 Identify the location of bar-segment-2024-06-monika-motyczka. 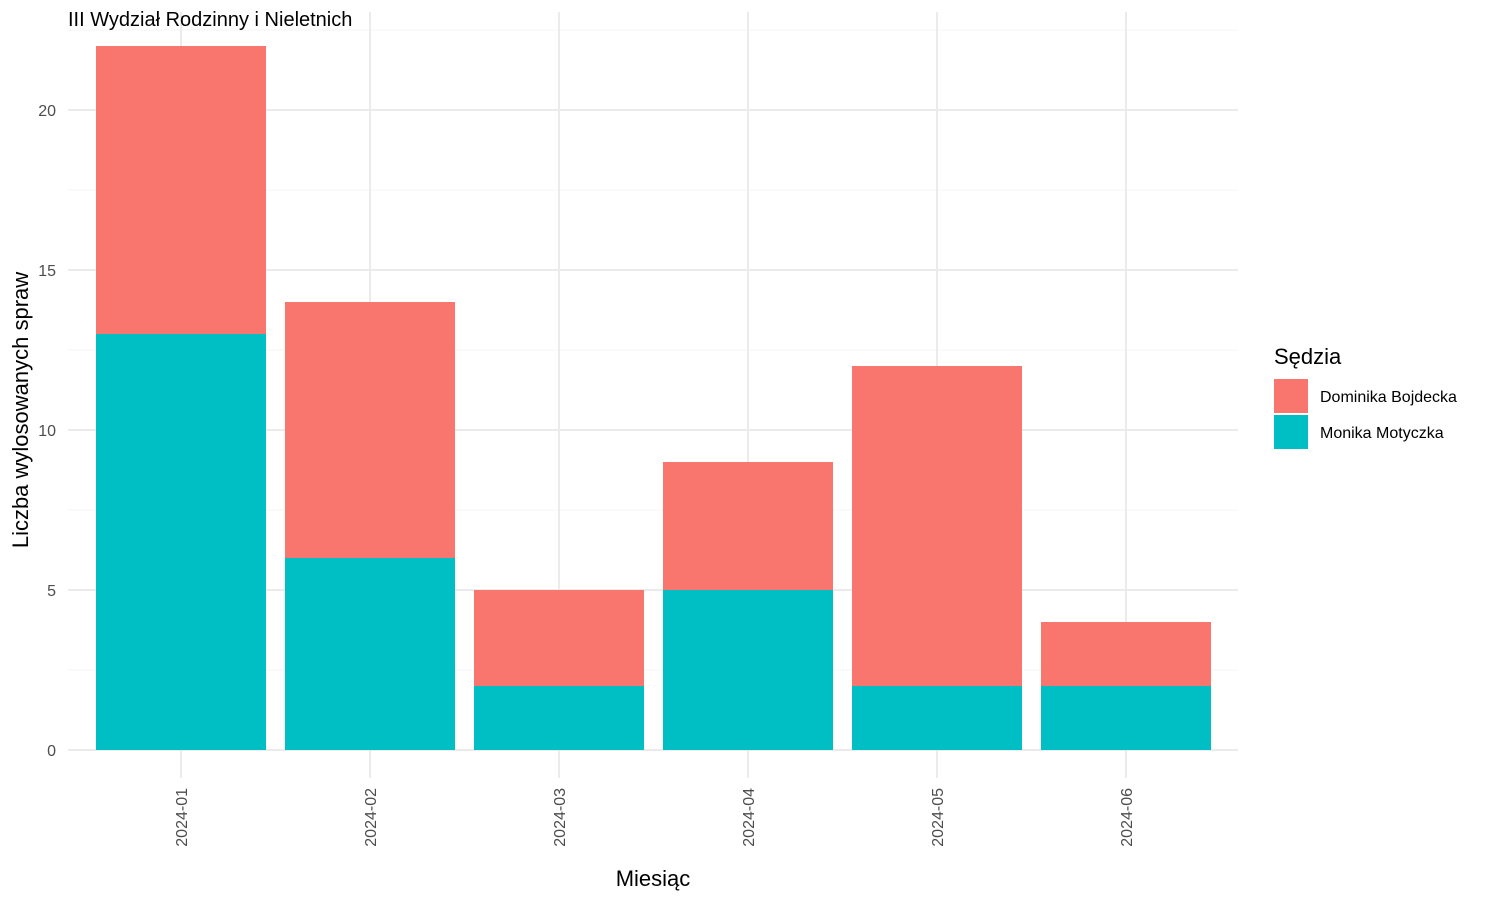
(1126, 718).